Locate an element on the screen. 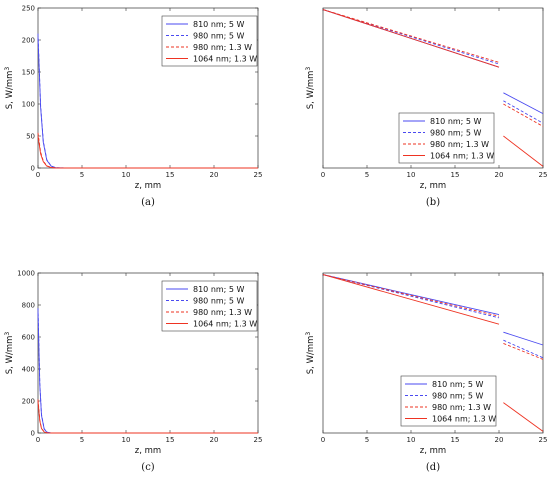  y-tick-label: 800 is located at coordinates (28, 306).